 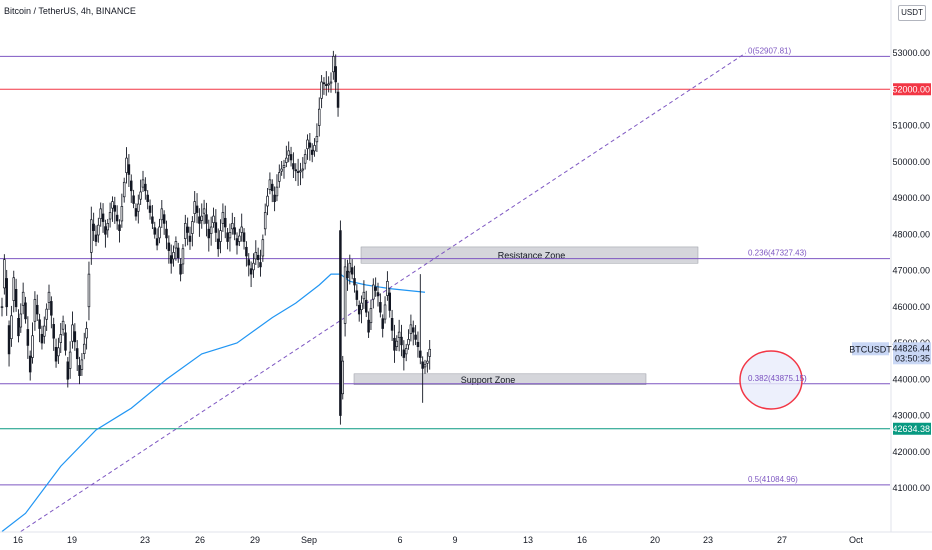 What do you see at coordinates (911, 379) in the screenshot?
I see `y-tick-label: 44000.00` at bounding box center [911, 379].